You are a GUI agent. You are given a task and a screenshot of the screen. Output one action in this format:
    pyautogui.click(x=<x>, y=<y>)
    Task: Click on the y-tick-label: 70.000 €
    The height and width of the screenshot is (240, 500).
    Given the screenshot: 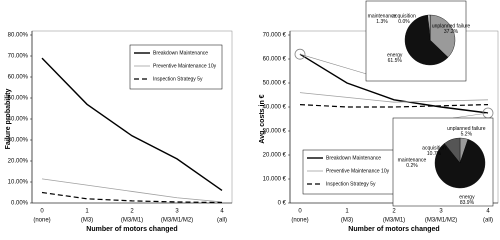 What is the action you would take?
    pyautogui.click(x=275, y=36)
    